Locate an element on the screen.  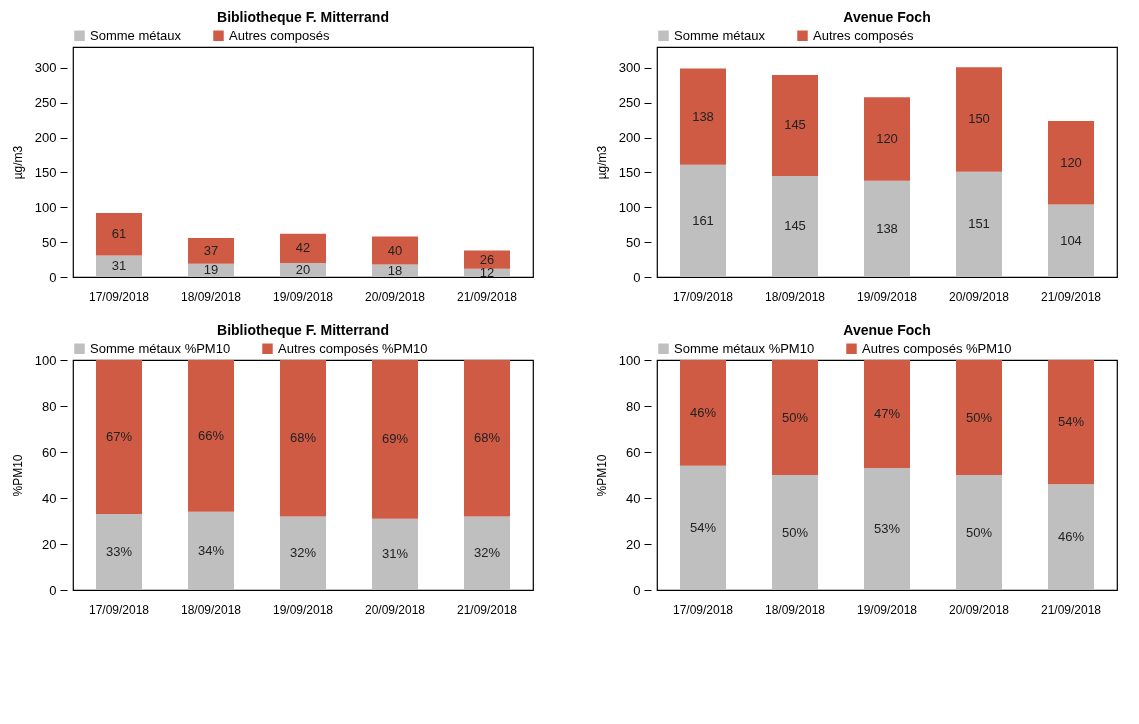
legend-label: Autres composés is located at coordinates (863, 35).